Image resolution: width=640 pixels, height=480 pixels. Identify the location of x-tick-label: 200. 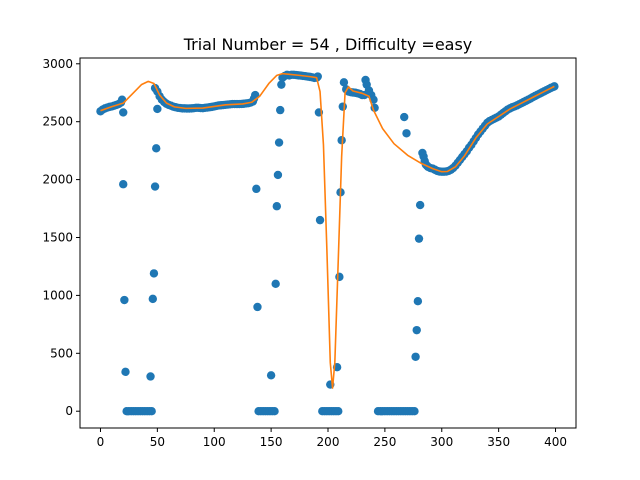
(328, 442).